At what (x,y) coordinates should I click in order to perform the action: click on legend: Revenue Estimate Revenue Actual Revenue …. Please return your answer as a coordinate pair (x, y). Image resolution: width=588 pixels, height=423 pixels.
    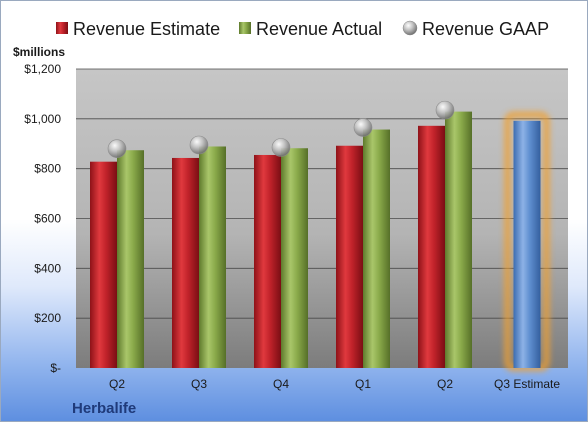
    Looking at the image, I should click on (302, 29).